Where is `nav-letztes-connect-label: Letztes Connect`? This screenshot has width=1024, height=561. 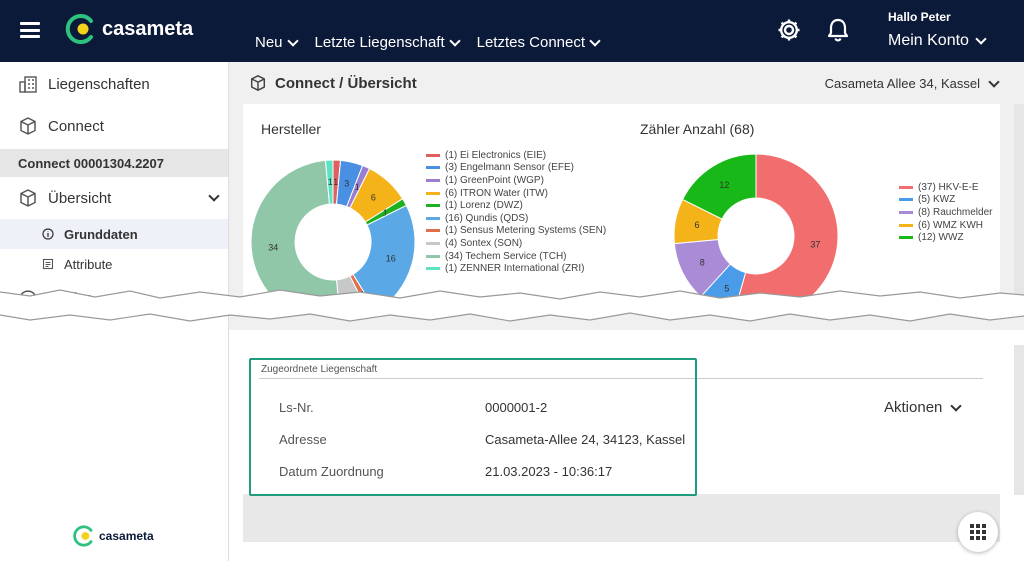 nav-letztes-connect-label: Letztes Connect is located at coordinates (531, 42).